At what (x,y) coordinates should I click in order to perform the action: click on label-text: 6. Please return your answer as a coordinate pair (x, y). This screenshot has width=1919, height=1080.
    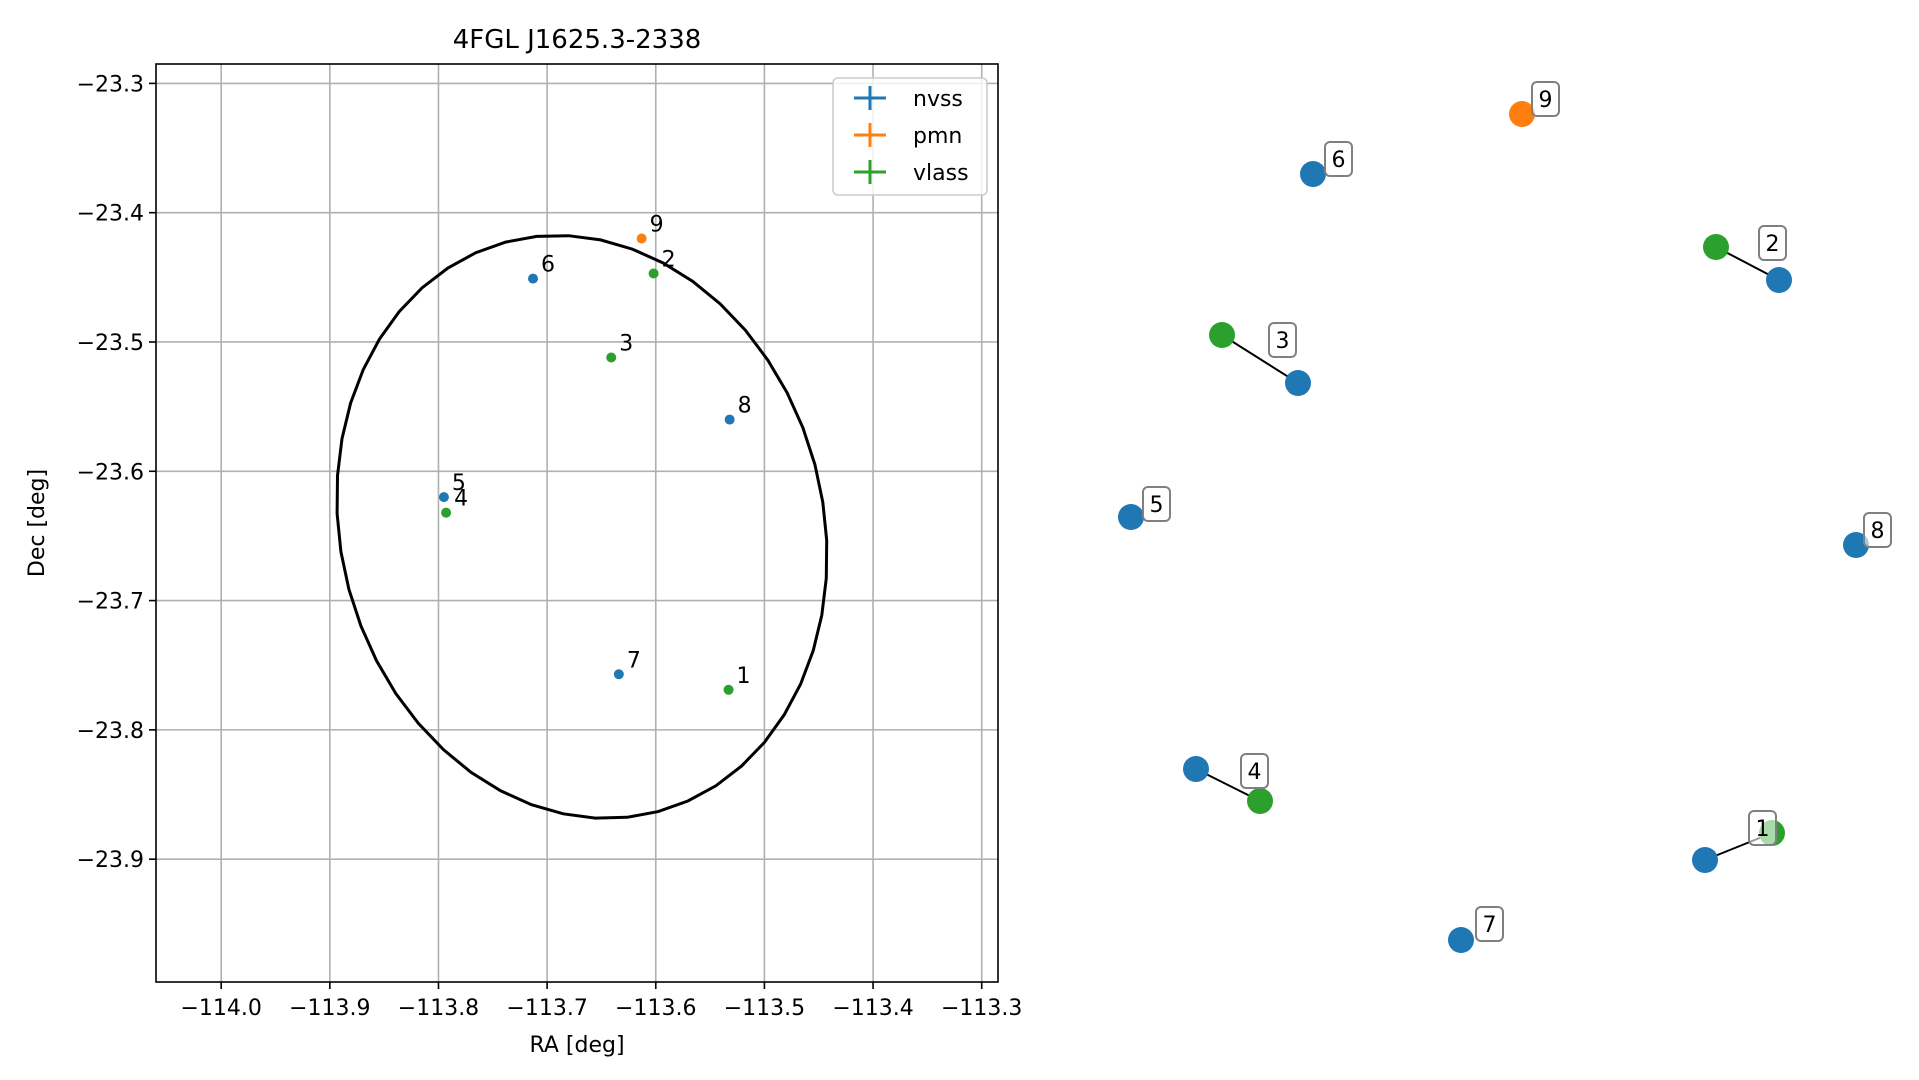
    Looking at the image, I should click on (1339, 160).